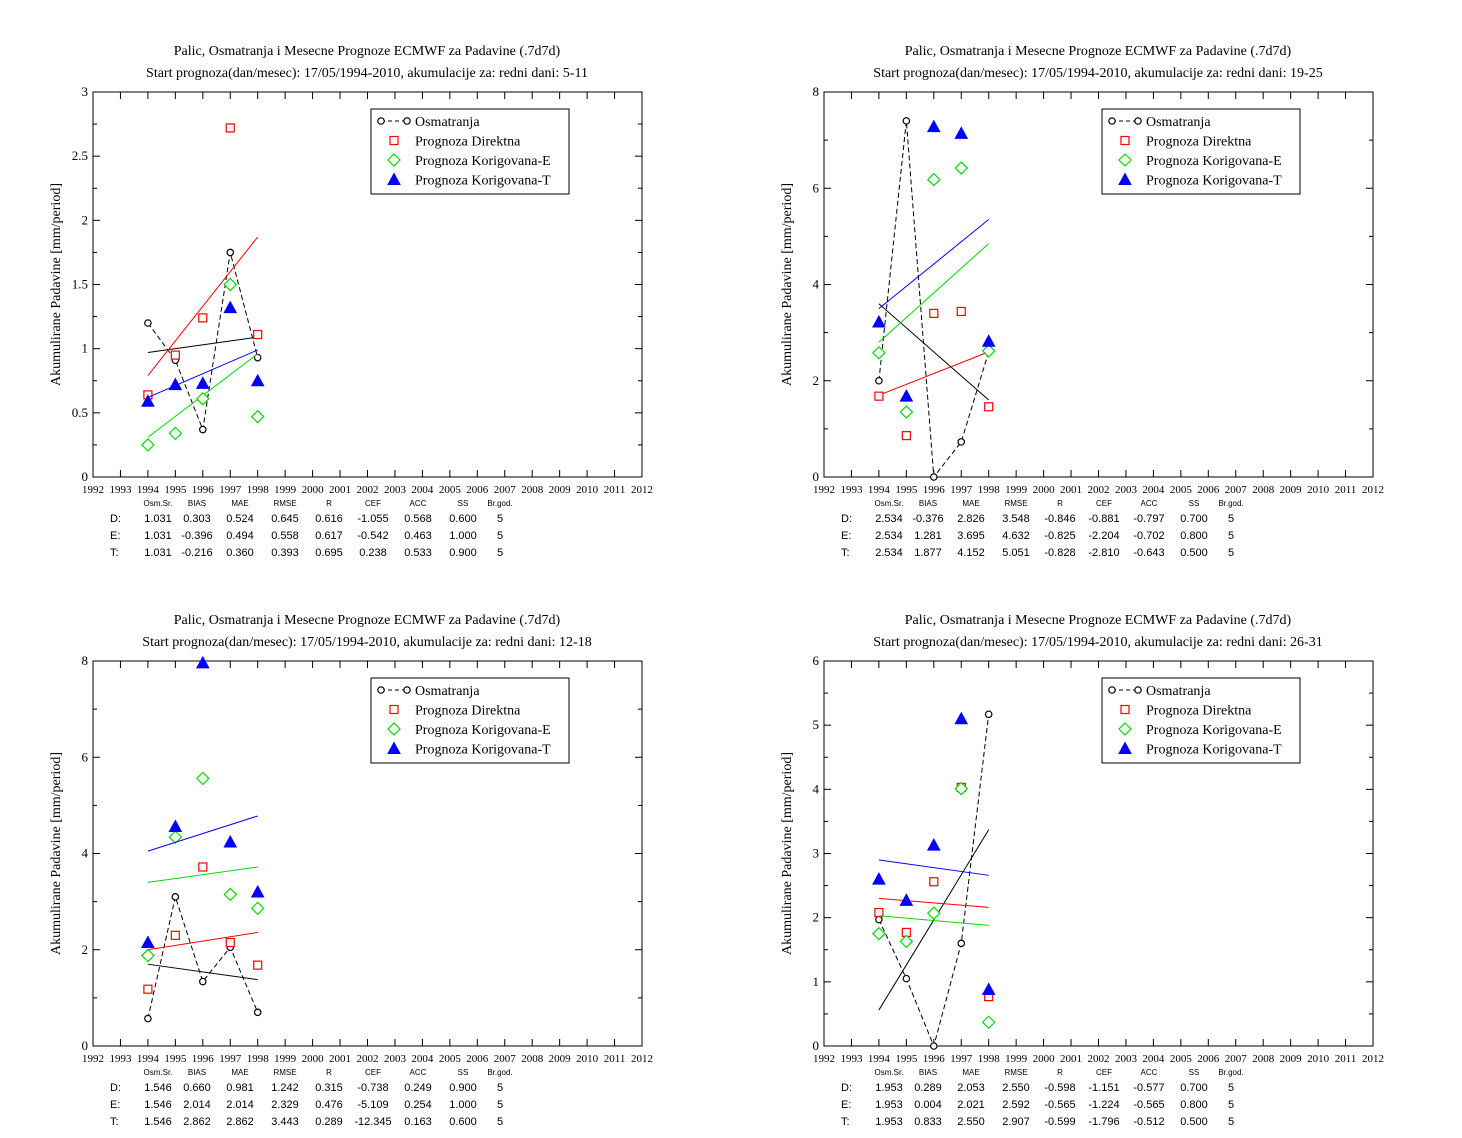 The image size is (1462, 1138). Describe the element at coordinates (1181, 1059) in the screenshot. I see `x-tick-label: 2005` at that location.